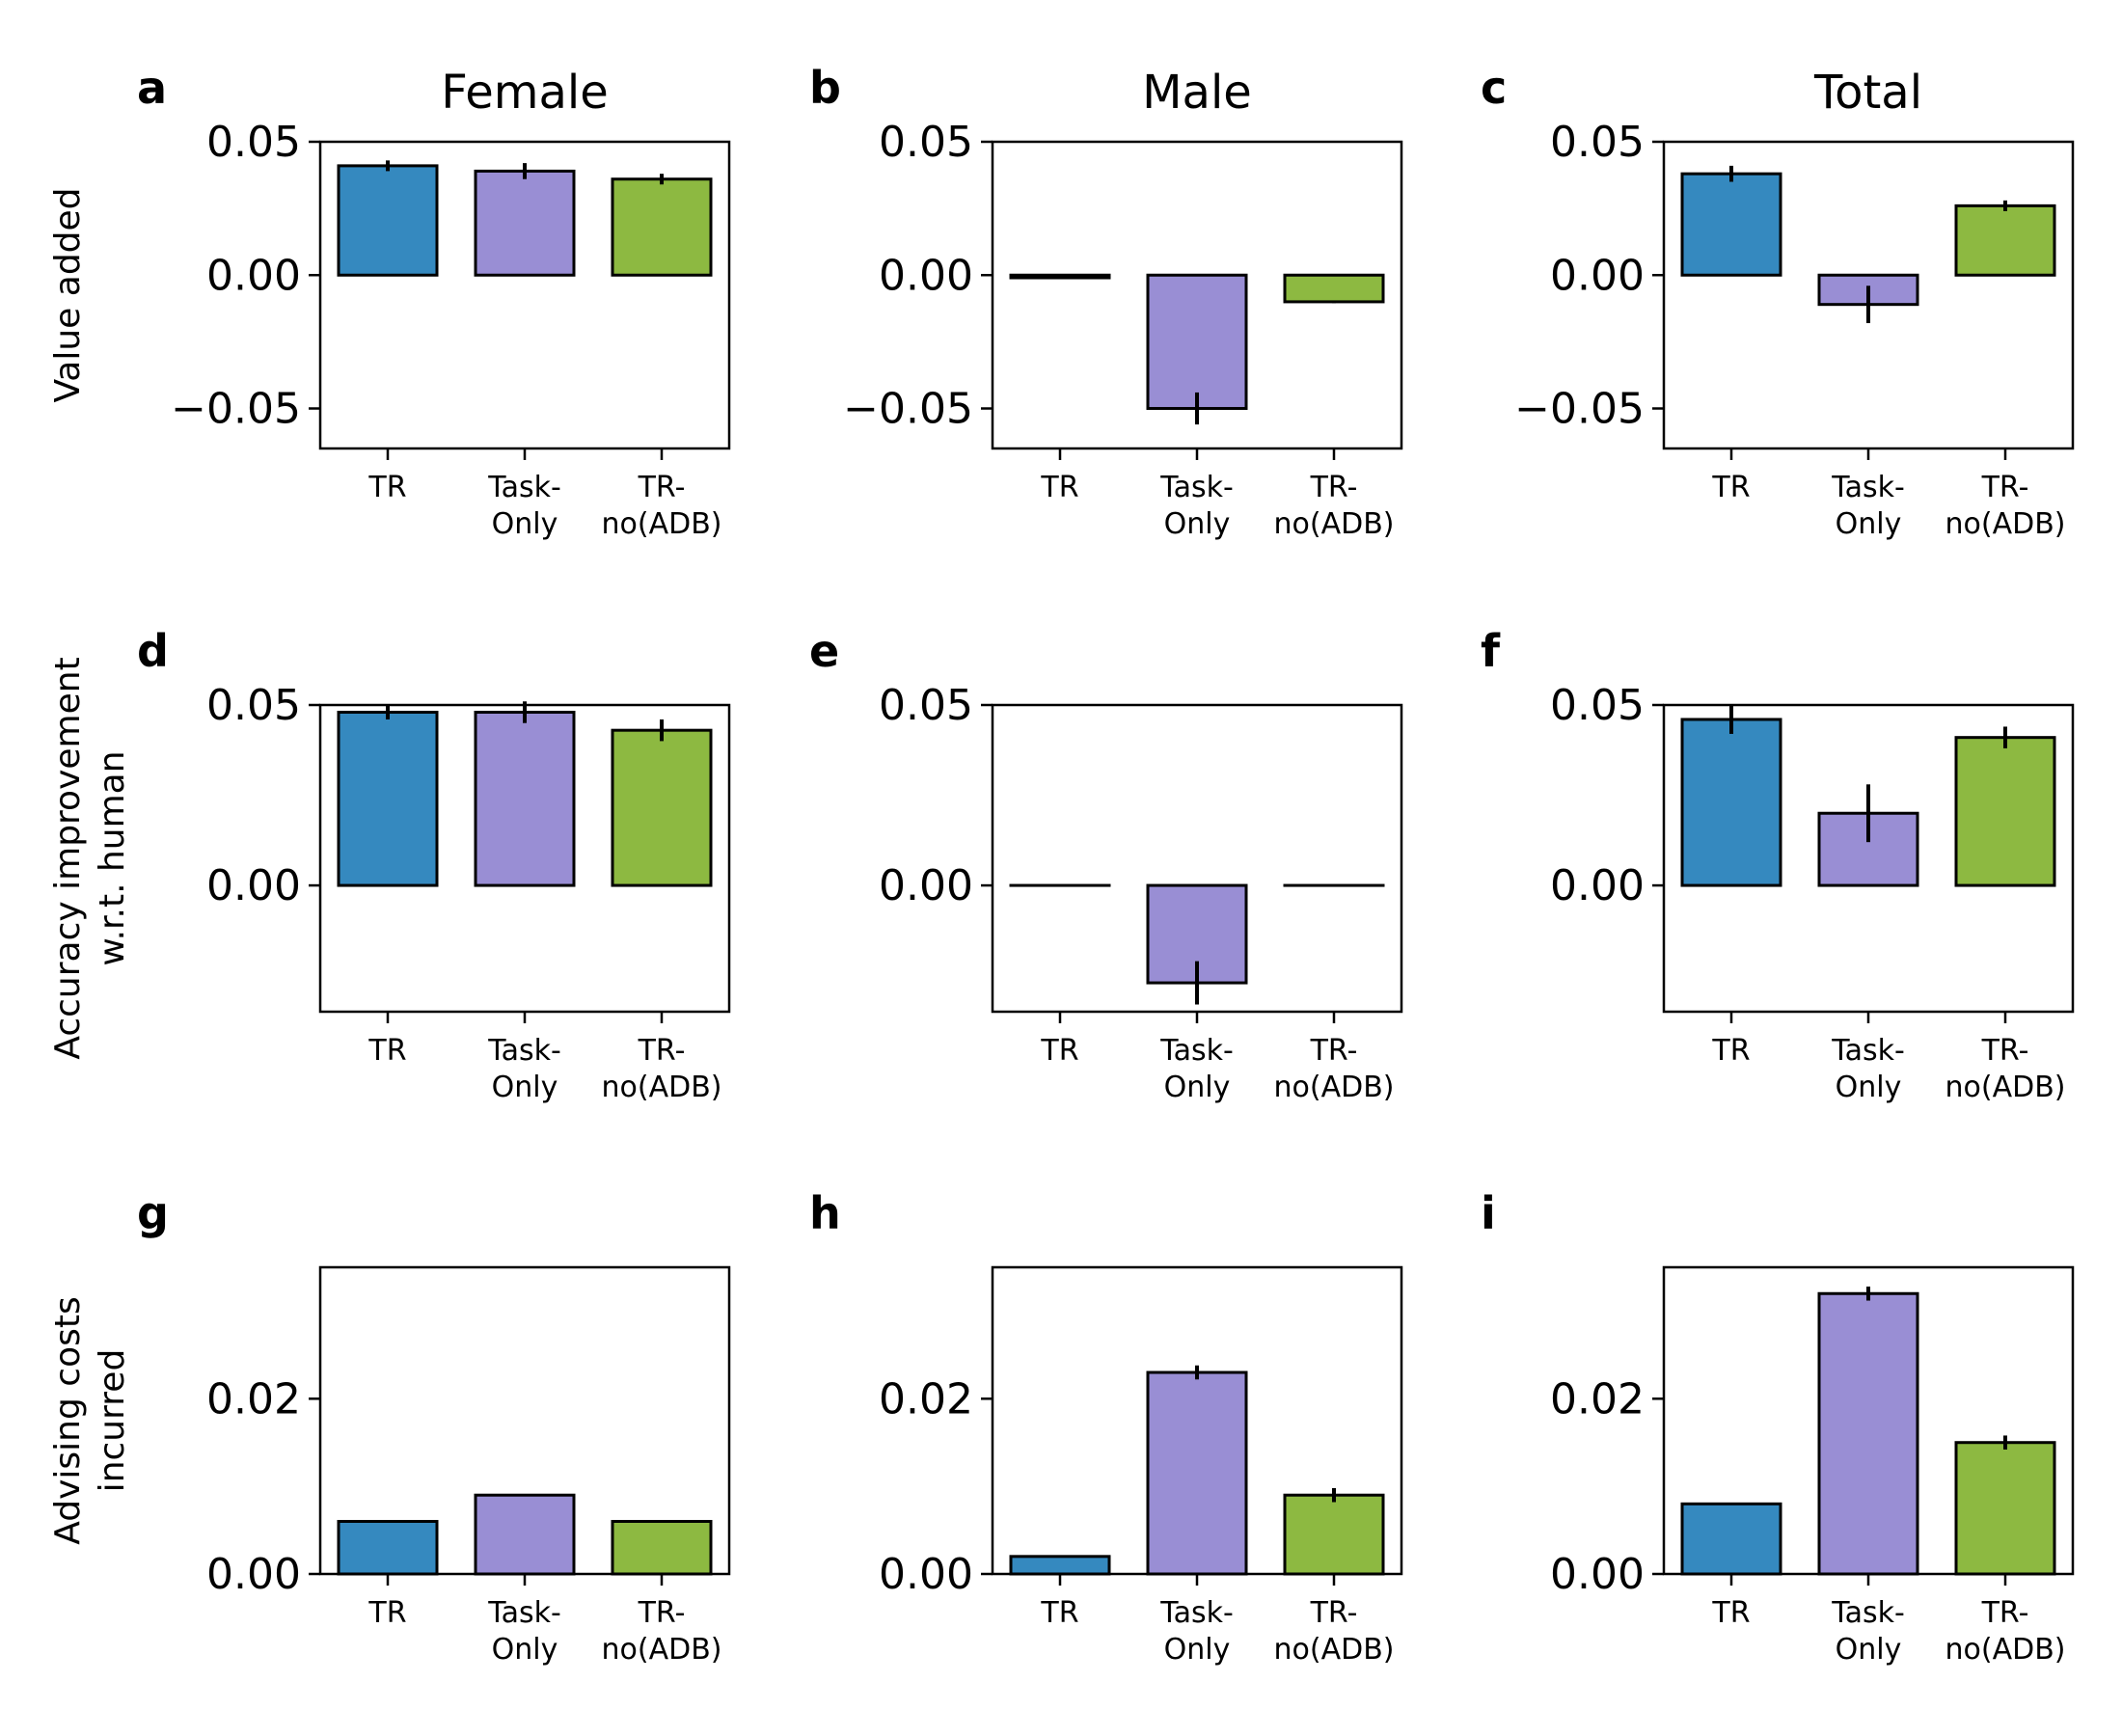 Image resolution: width=2122 pixels, height=1736 pixels. What do you see at coordinates (387, 1051) in the screenshot?
I see `x-tick-label-d-0-0: TR` at bounding box center [387, 1051].